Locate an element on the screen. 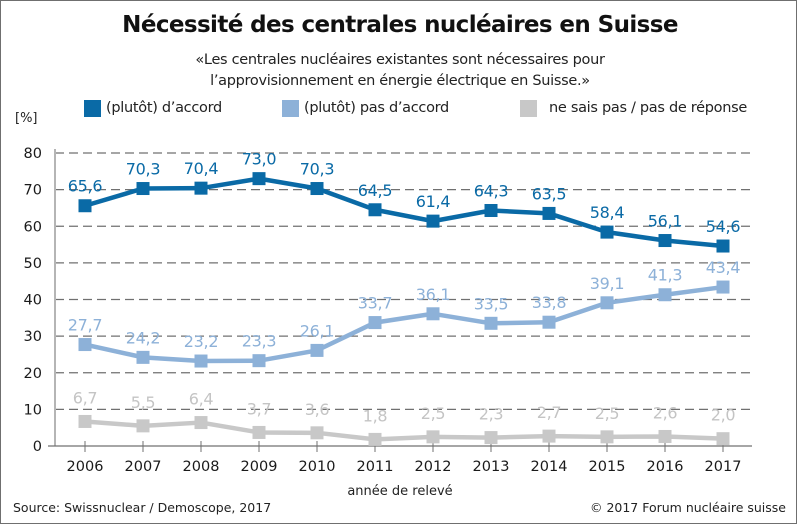 The image size is (800, 527). x-tick-label-2009: 2009 is located at coordinates (259, 467).